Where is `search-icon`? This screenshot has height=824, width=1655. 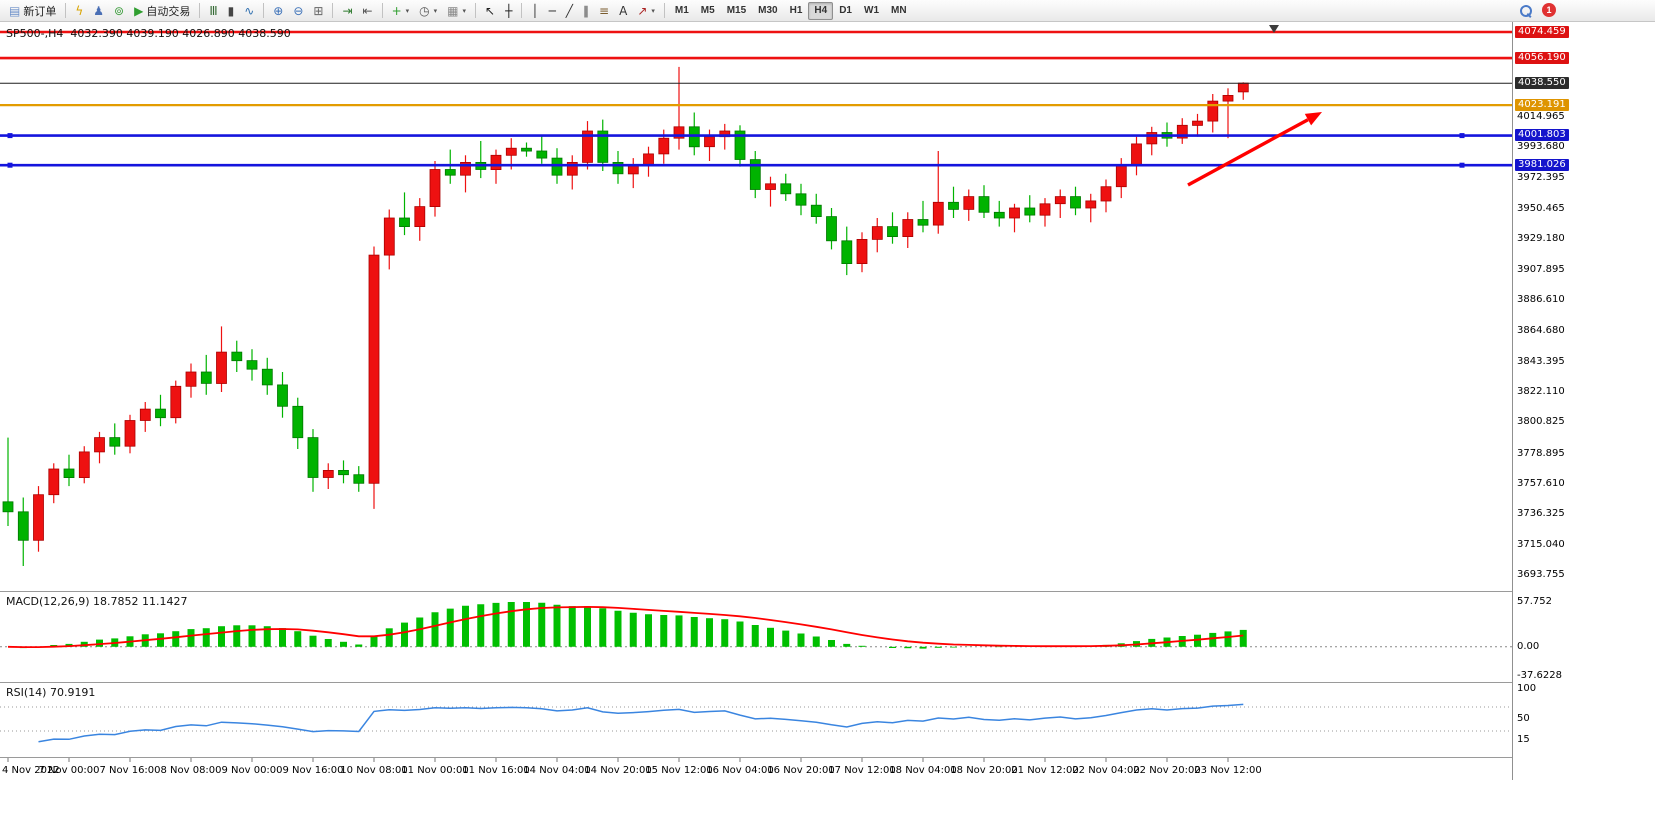
search-icon is located at coordinates (1525, 10).